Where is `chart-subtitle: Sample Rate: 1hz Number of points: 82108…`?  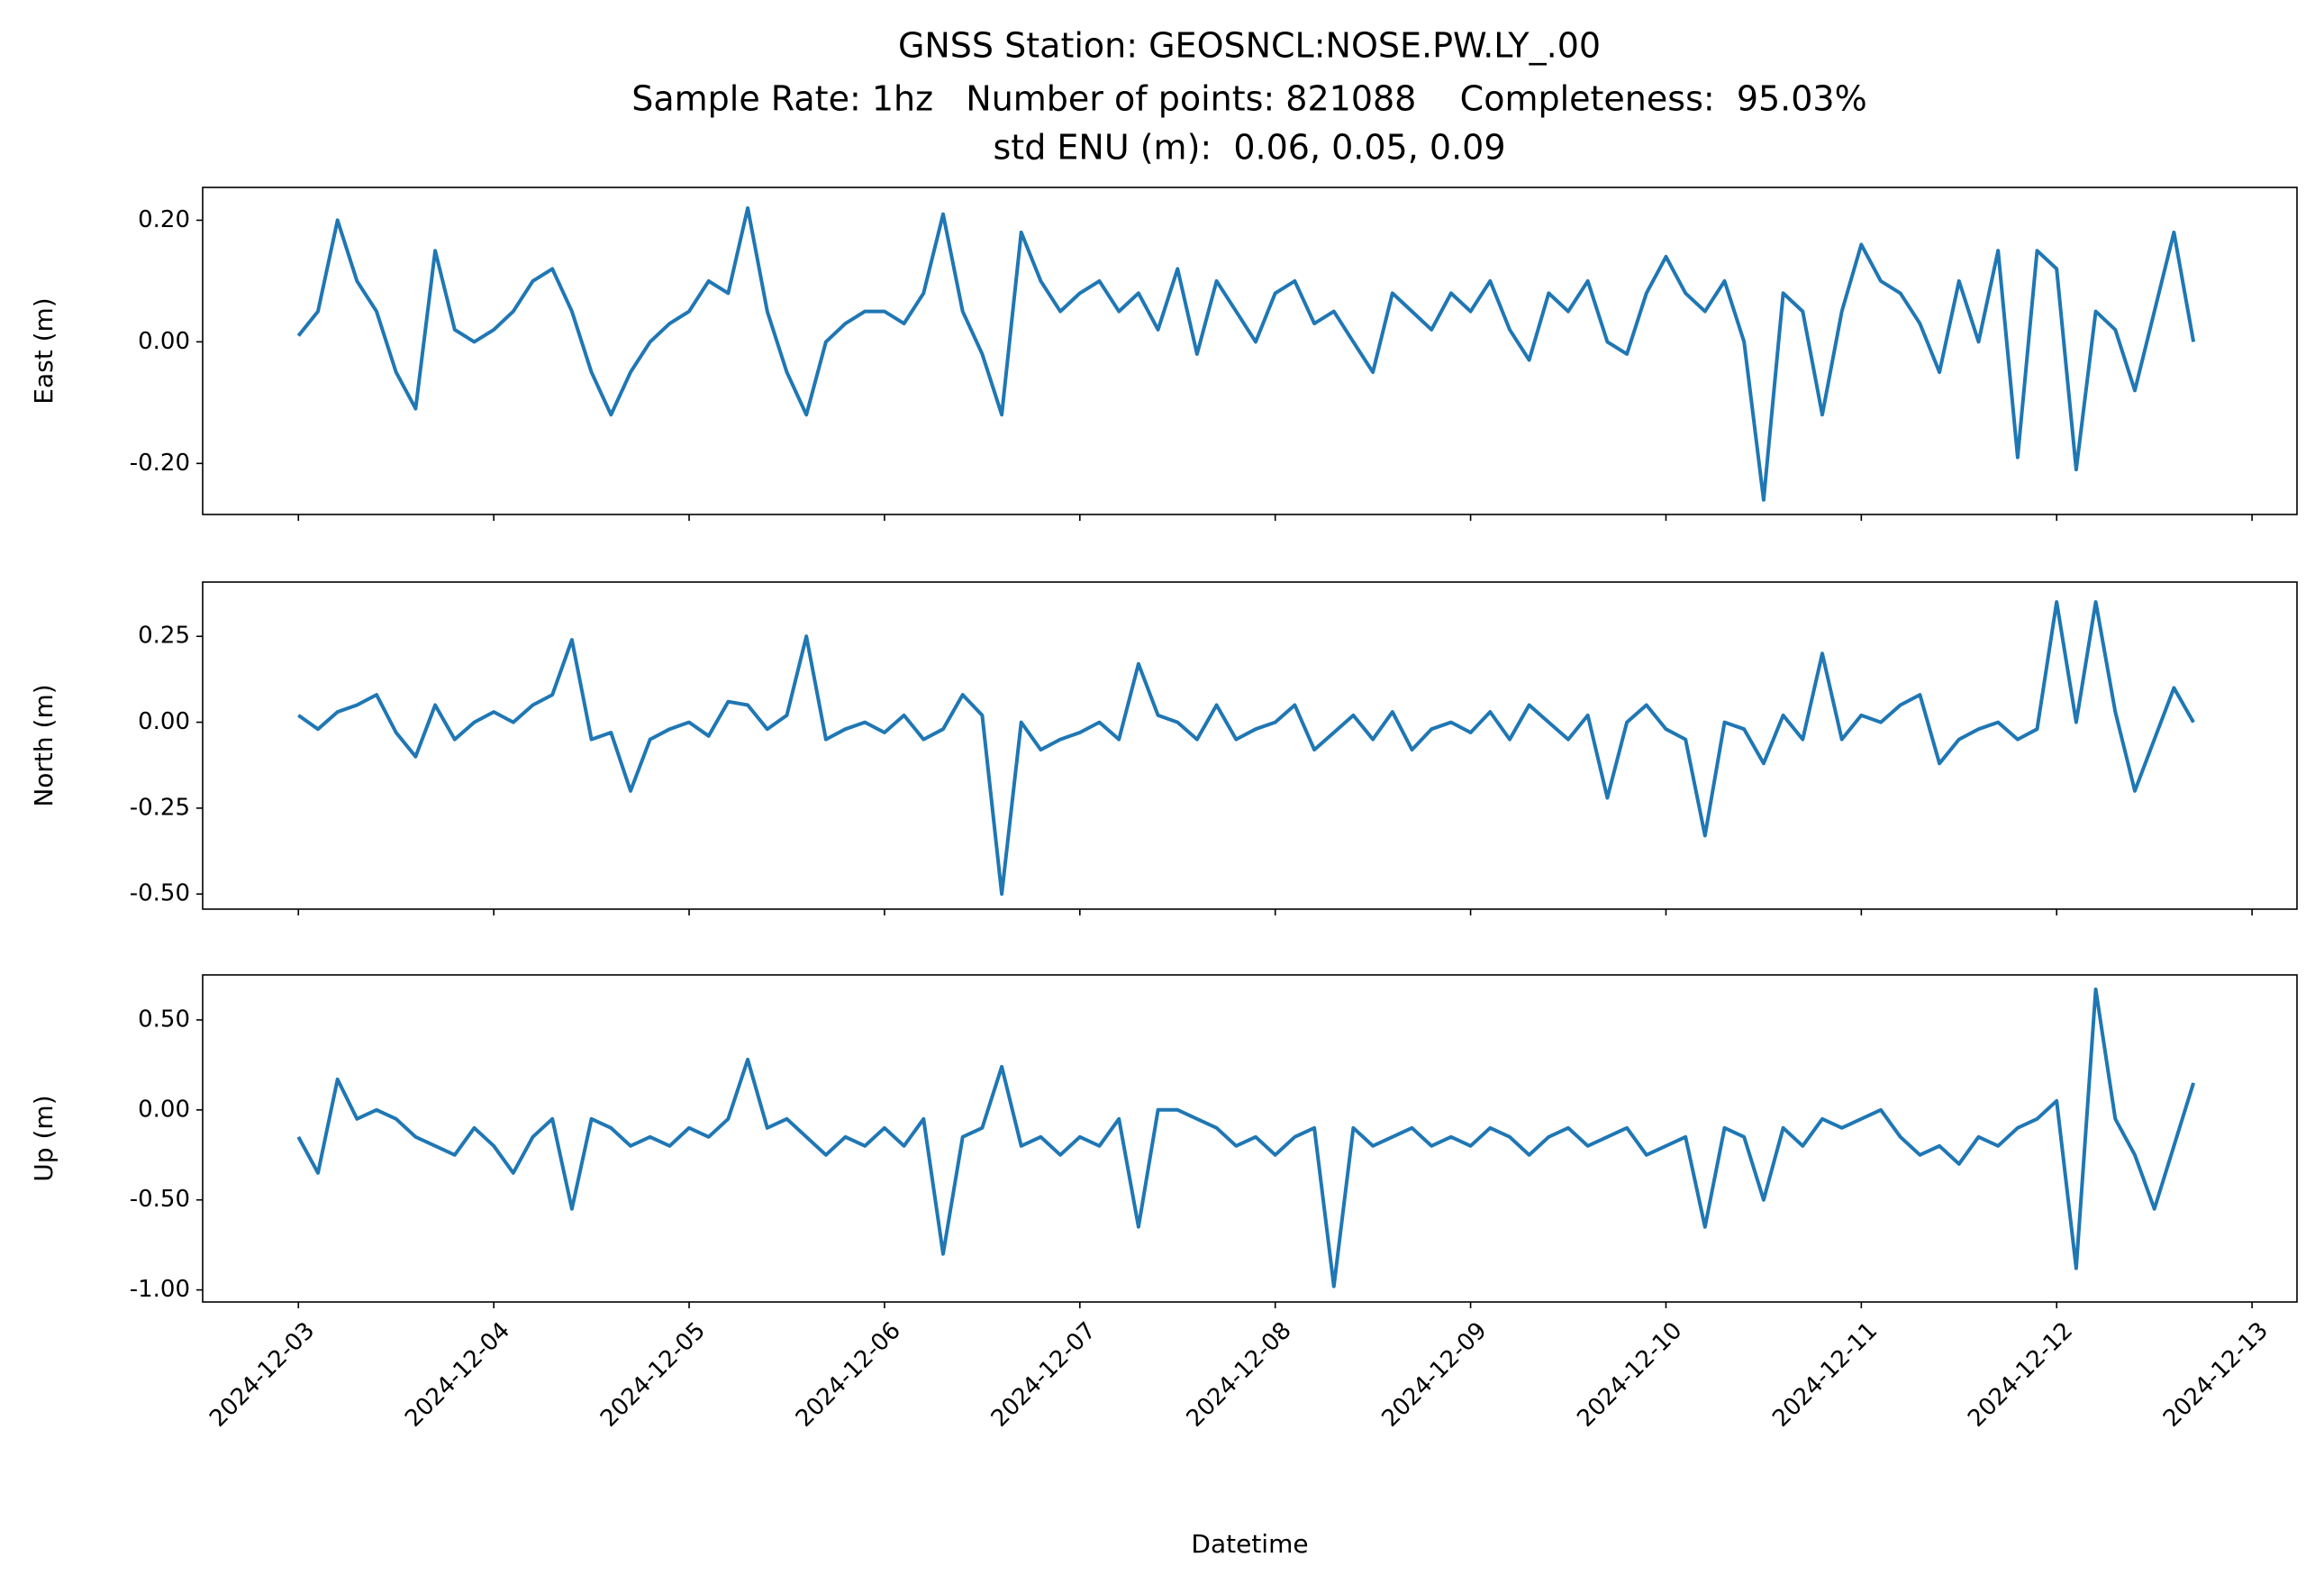
chart-subtitle: Sample Rate: 1hz Number of points: 82108… is located at coordinates (1249, 99).